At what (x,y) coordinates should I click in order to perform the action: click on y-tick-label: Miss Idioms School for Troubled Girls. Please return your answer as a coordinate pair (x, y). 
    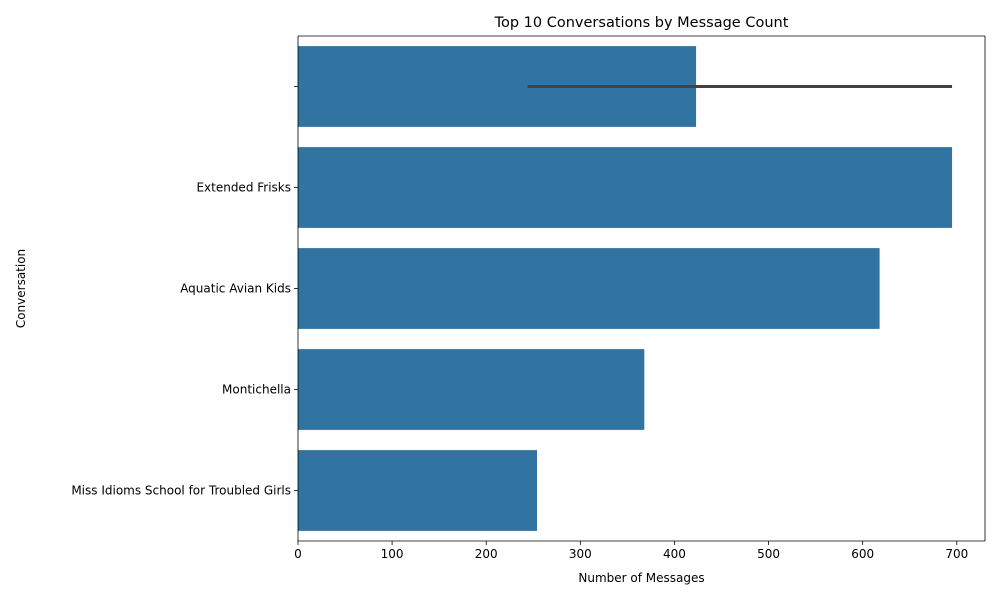
    Looking at the image, I should click on (181, 491).